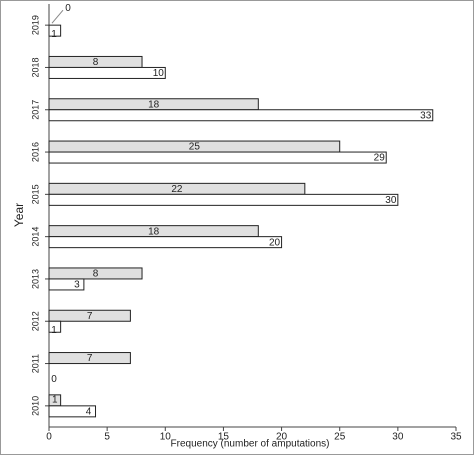  What do you see at coordinates (35, 194) in the screenshot?
I see `y-tick-label: 2015` at bounding box center [35, 194].